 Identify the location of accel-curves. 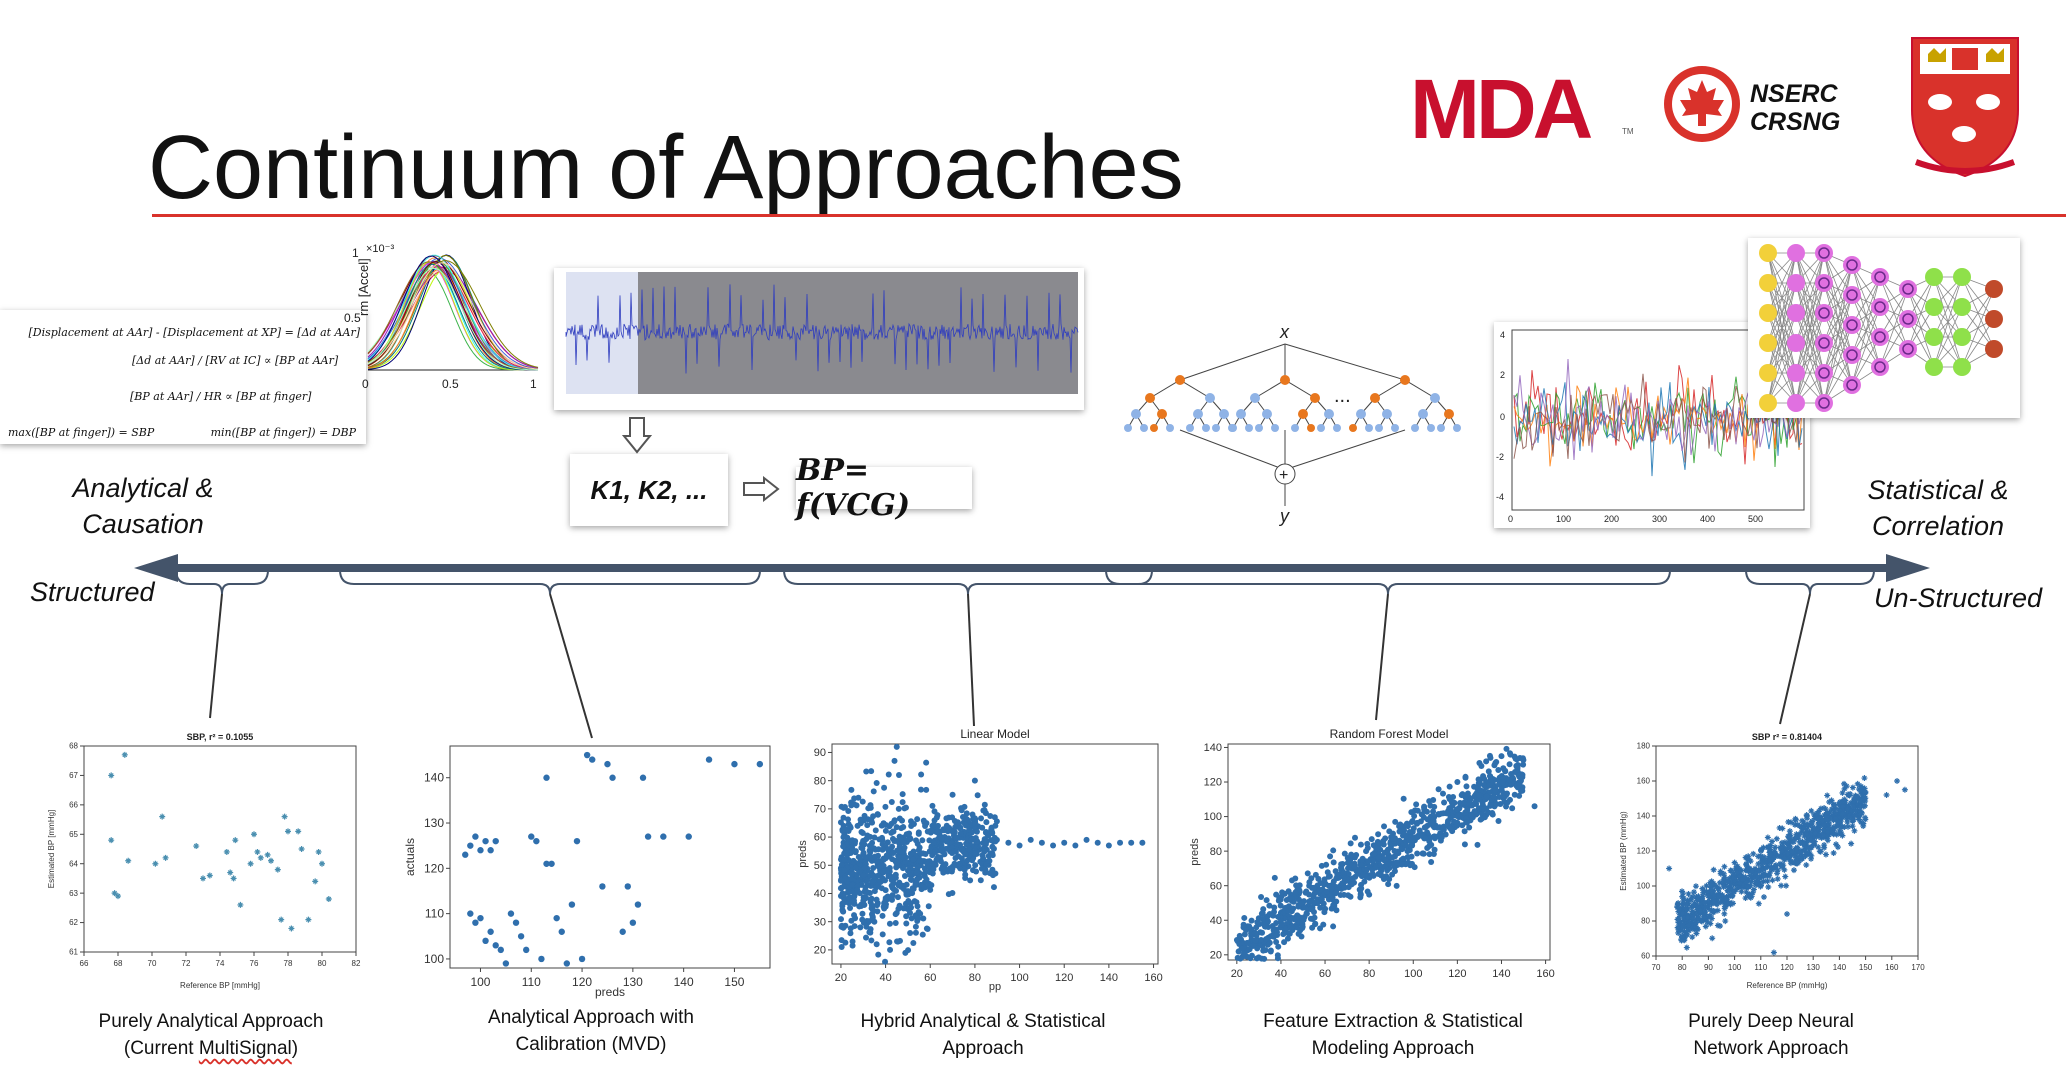
(453, 312).